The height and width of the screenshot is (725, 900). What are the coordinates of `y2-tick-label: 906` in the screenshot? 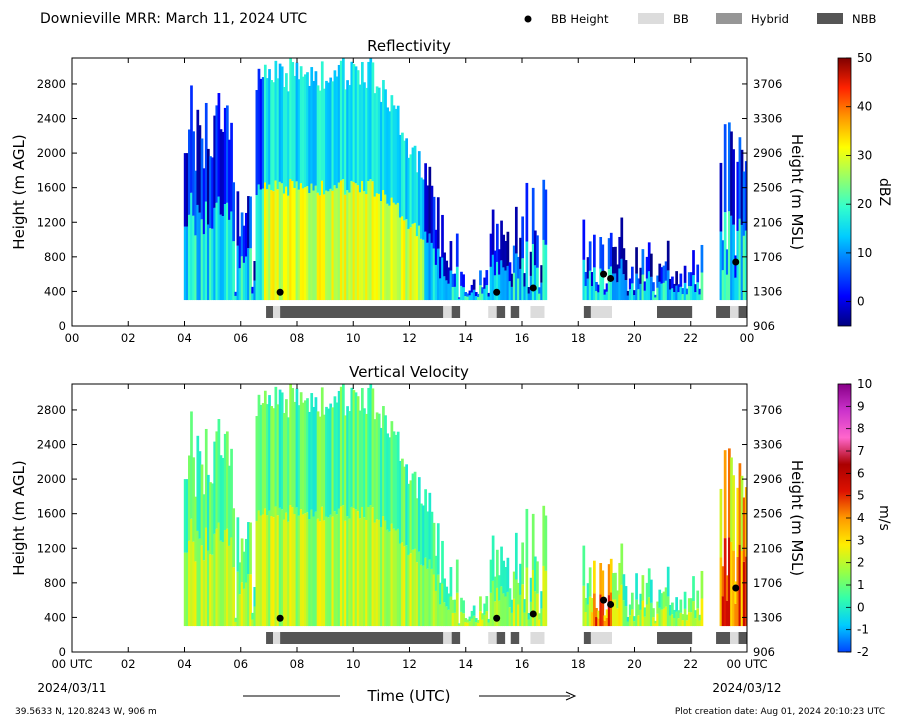 It's located at (764, 652).